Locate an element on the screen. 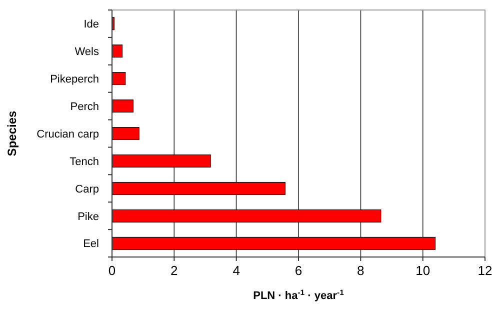  x-axis-title: PLN · ha$^{-1}$ · year$^{-1}$ is located at coordinates (299, 295).